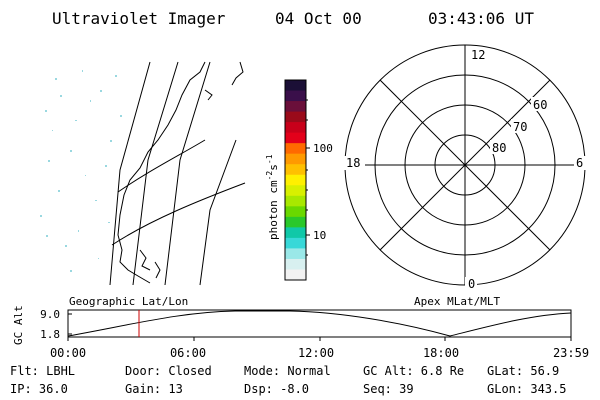 The image size is (600, 400). What do you see at coordinates (139, 18) in the screenshot?
I see `instrument-title: Ultraviolet Imager` at bounding box center [139, 18].